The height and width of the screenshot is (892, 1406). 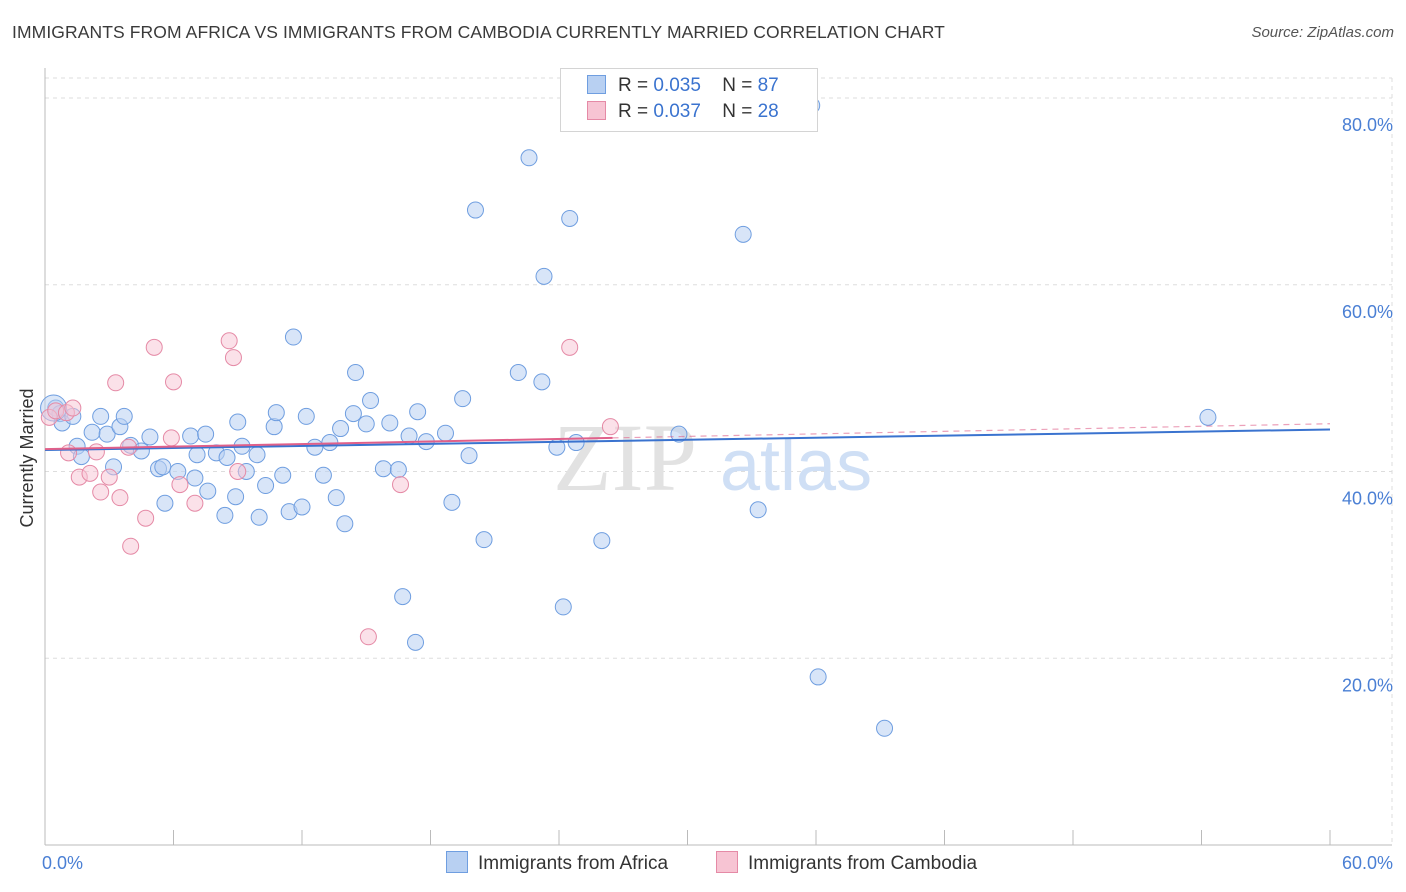 What do you see at coordinates (625, 457) in the screenshot?
I see `watermark-zip: ZIP` at bounding box center [625, 457].